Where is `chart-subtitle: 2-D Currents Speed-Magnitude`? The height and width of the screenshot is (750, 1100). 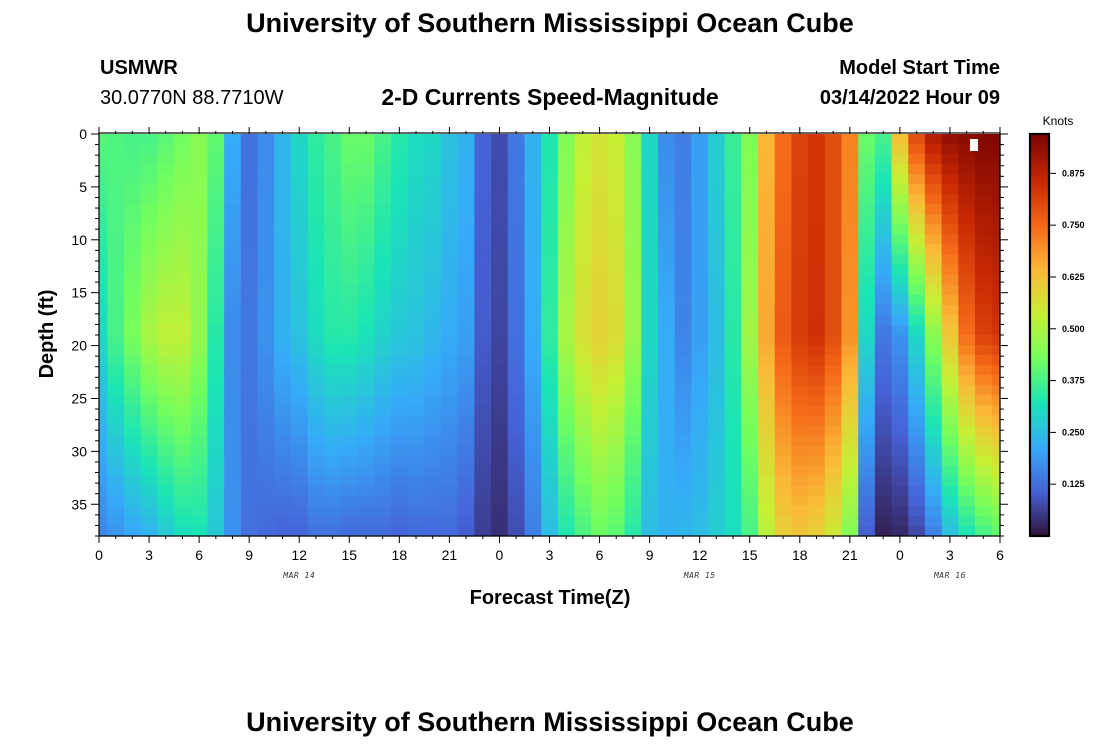 chart-subtitle: 2-D Currents Speed-Magnitude is located at coordinates (550, 97).